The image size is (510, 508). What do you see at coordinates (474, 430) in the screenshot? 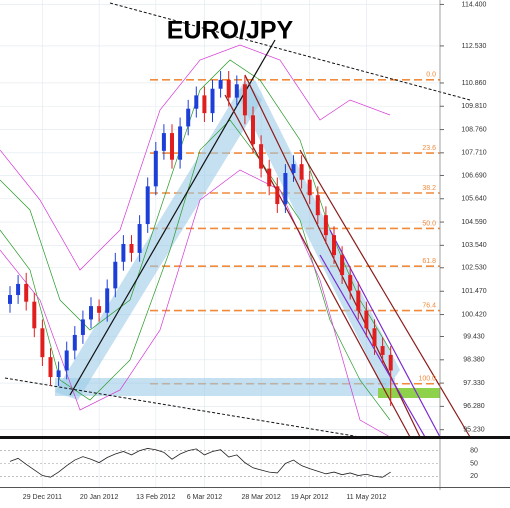
I see `y-tick-label: 95.230` at bounding box center [474, 430].